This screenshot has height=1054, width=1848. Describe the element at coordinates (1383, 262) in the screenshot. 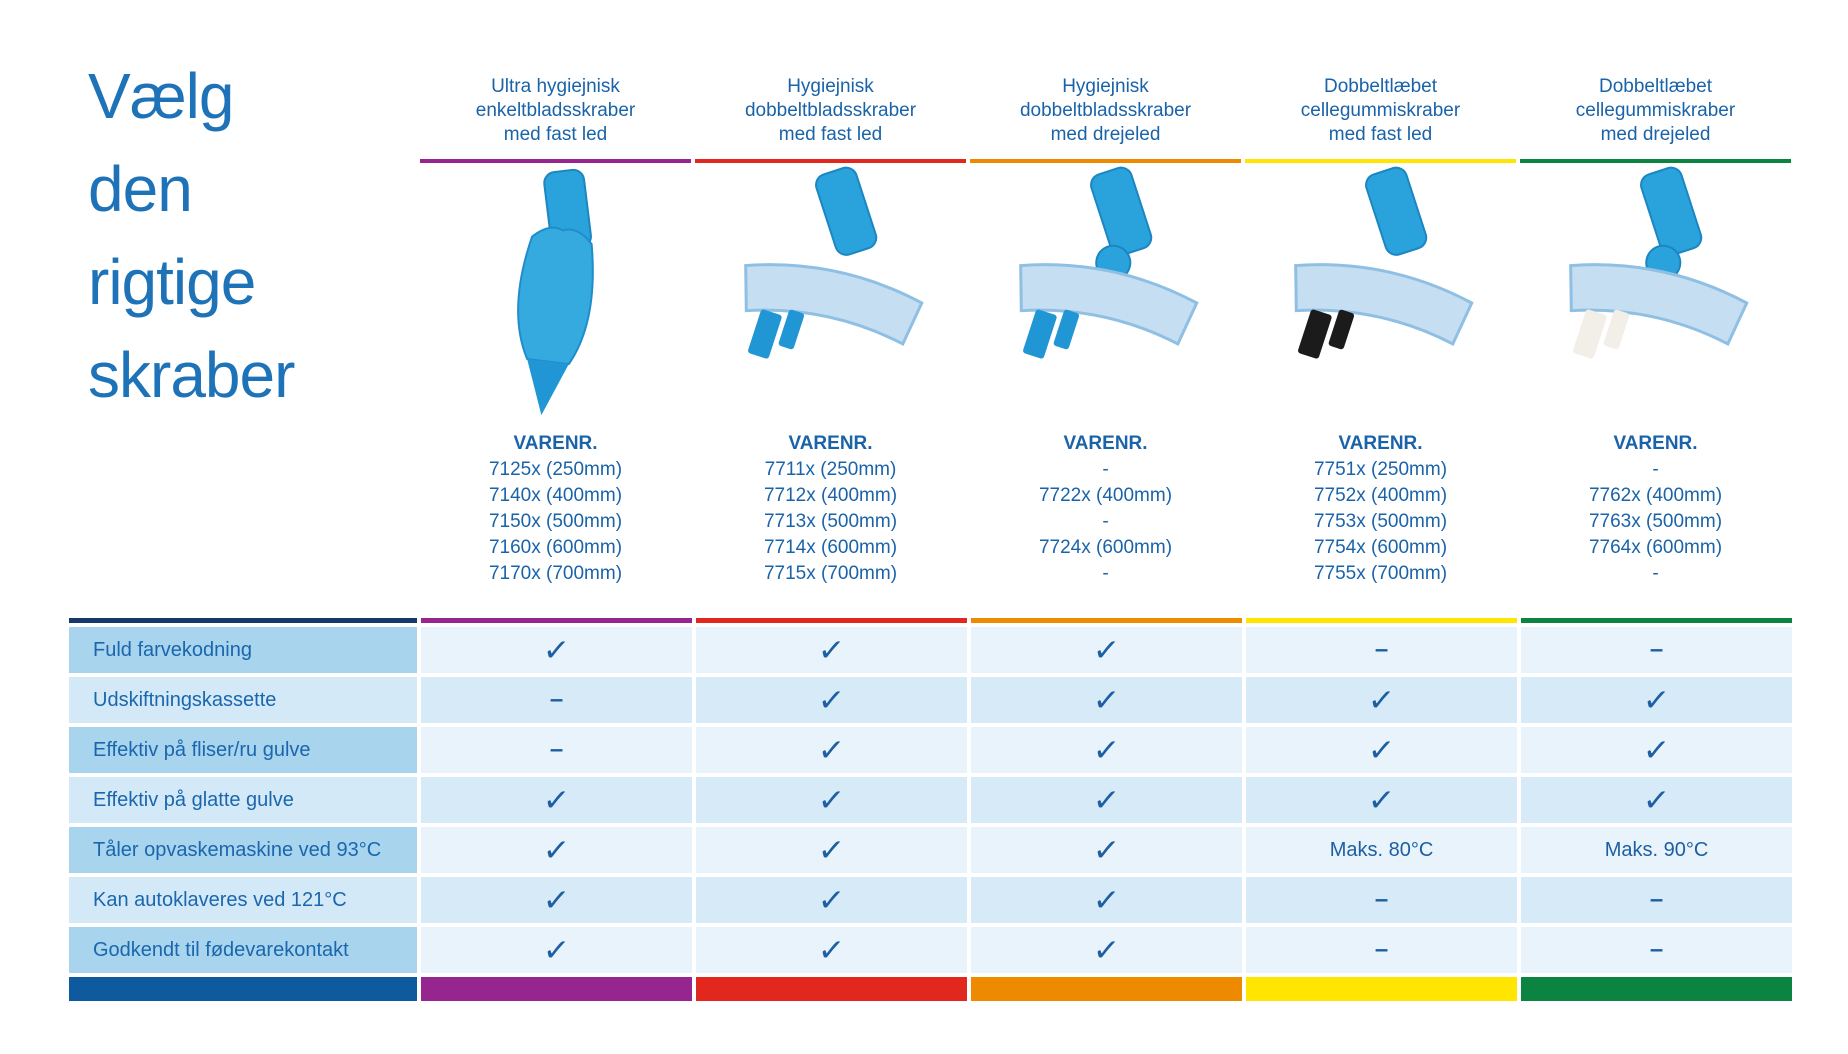

I see `foam-rubber-squeegee-fixed-icon` at that location.